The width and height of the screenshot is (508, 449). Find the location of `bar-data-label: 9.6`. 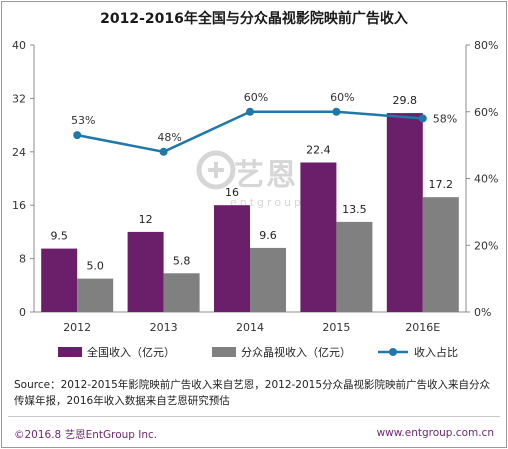

bar-data-label: 9.6 is located at coordinates (268, 235).